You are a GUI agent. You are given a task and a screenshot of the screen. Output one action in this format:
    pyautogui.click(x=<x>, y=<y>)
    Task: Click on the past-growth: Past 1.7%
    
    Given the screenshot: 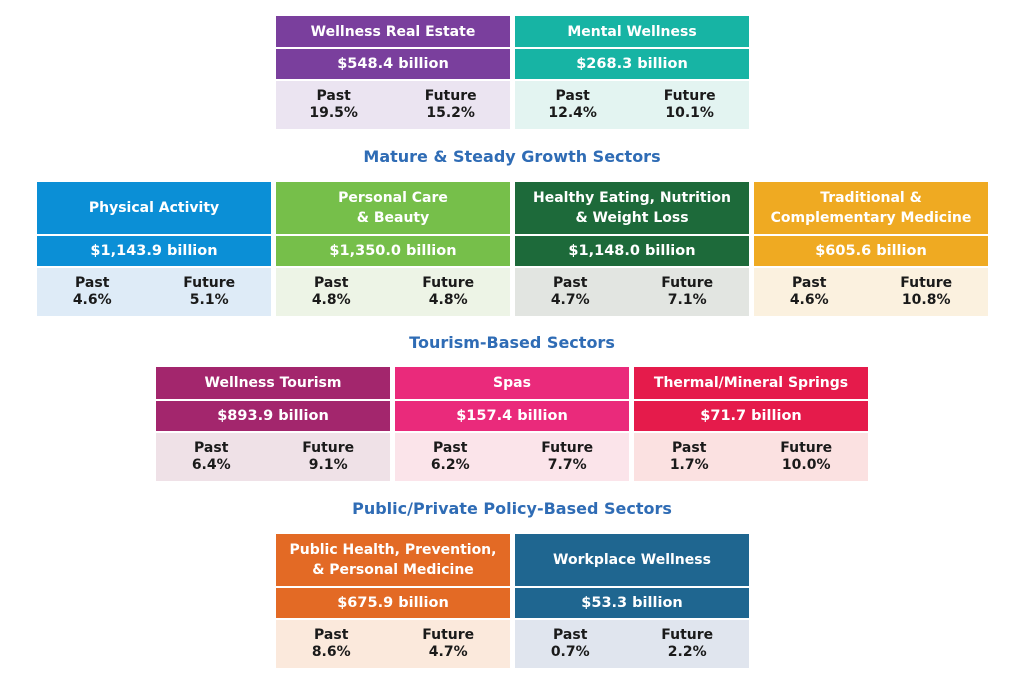 What is the action you would take?
    pyautogui.click(x=689, y=457)
    